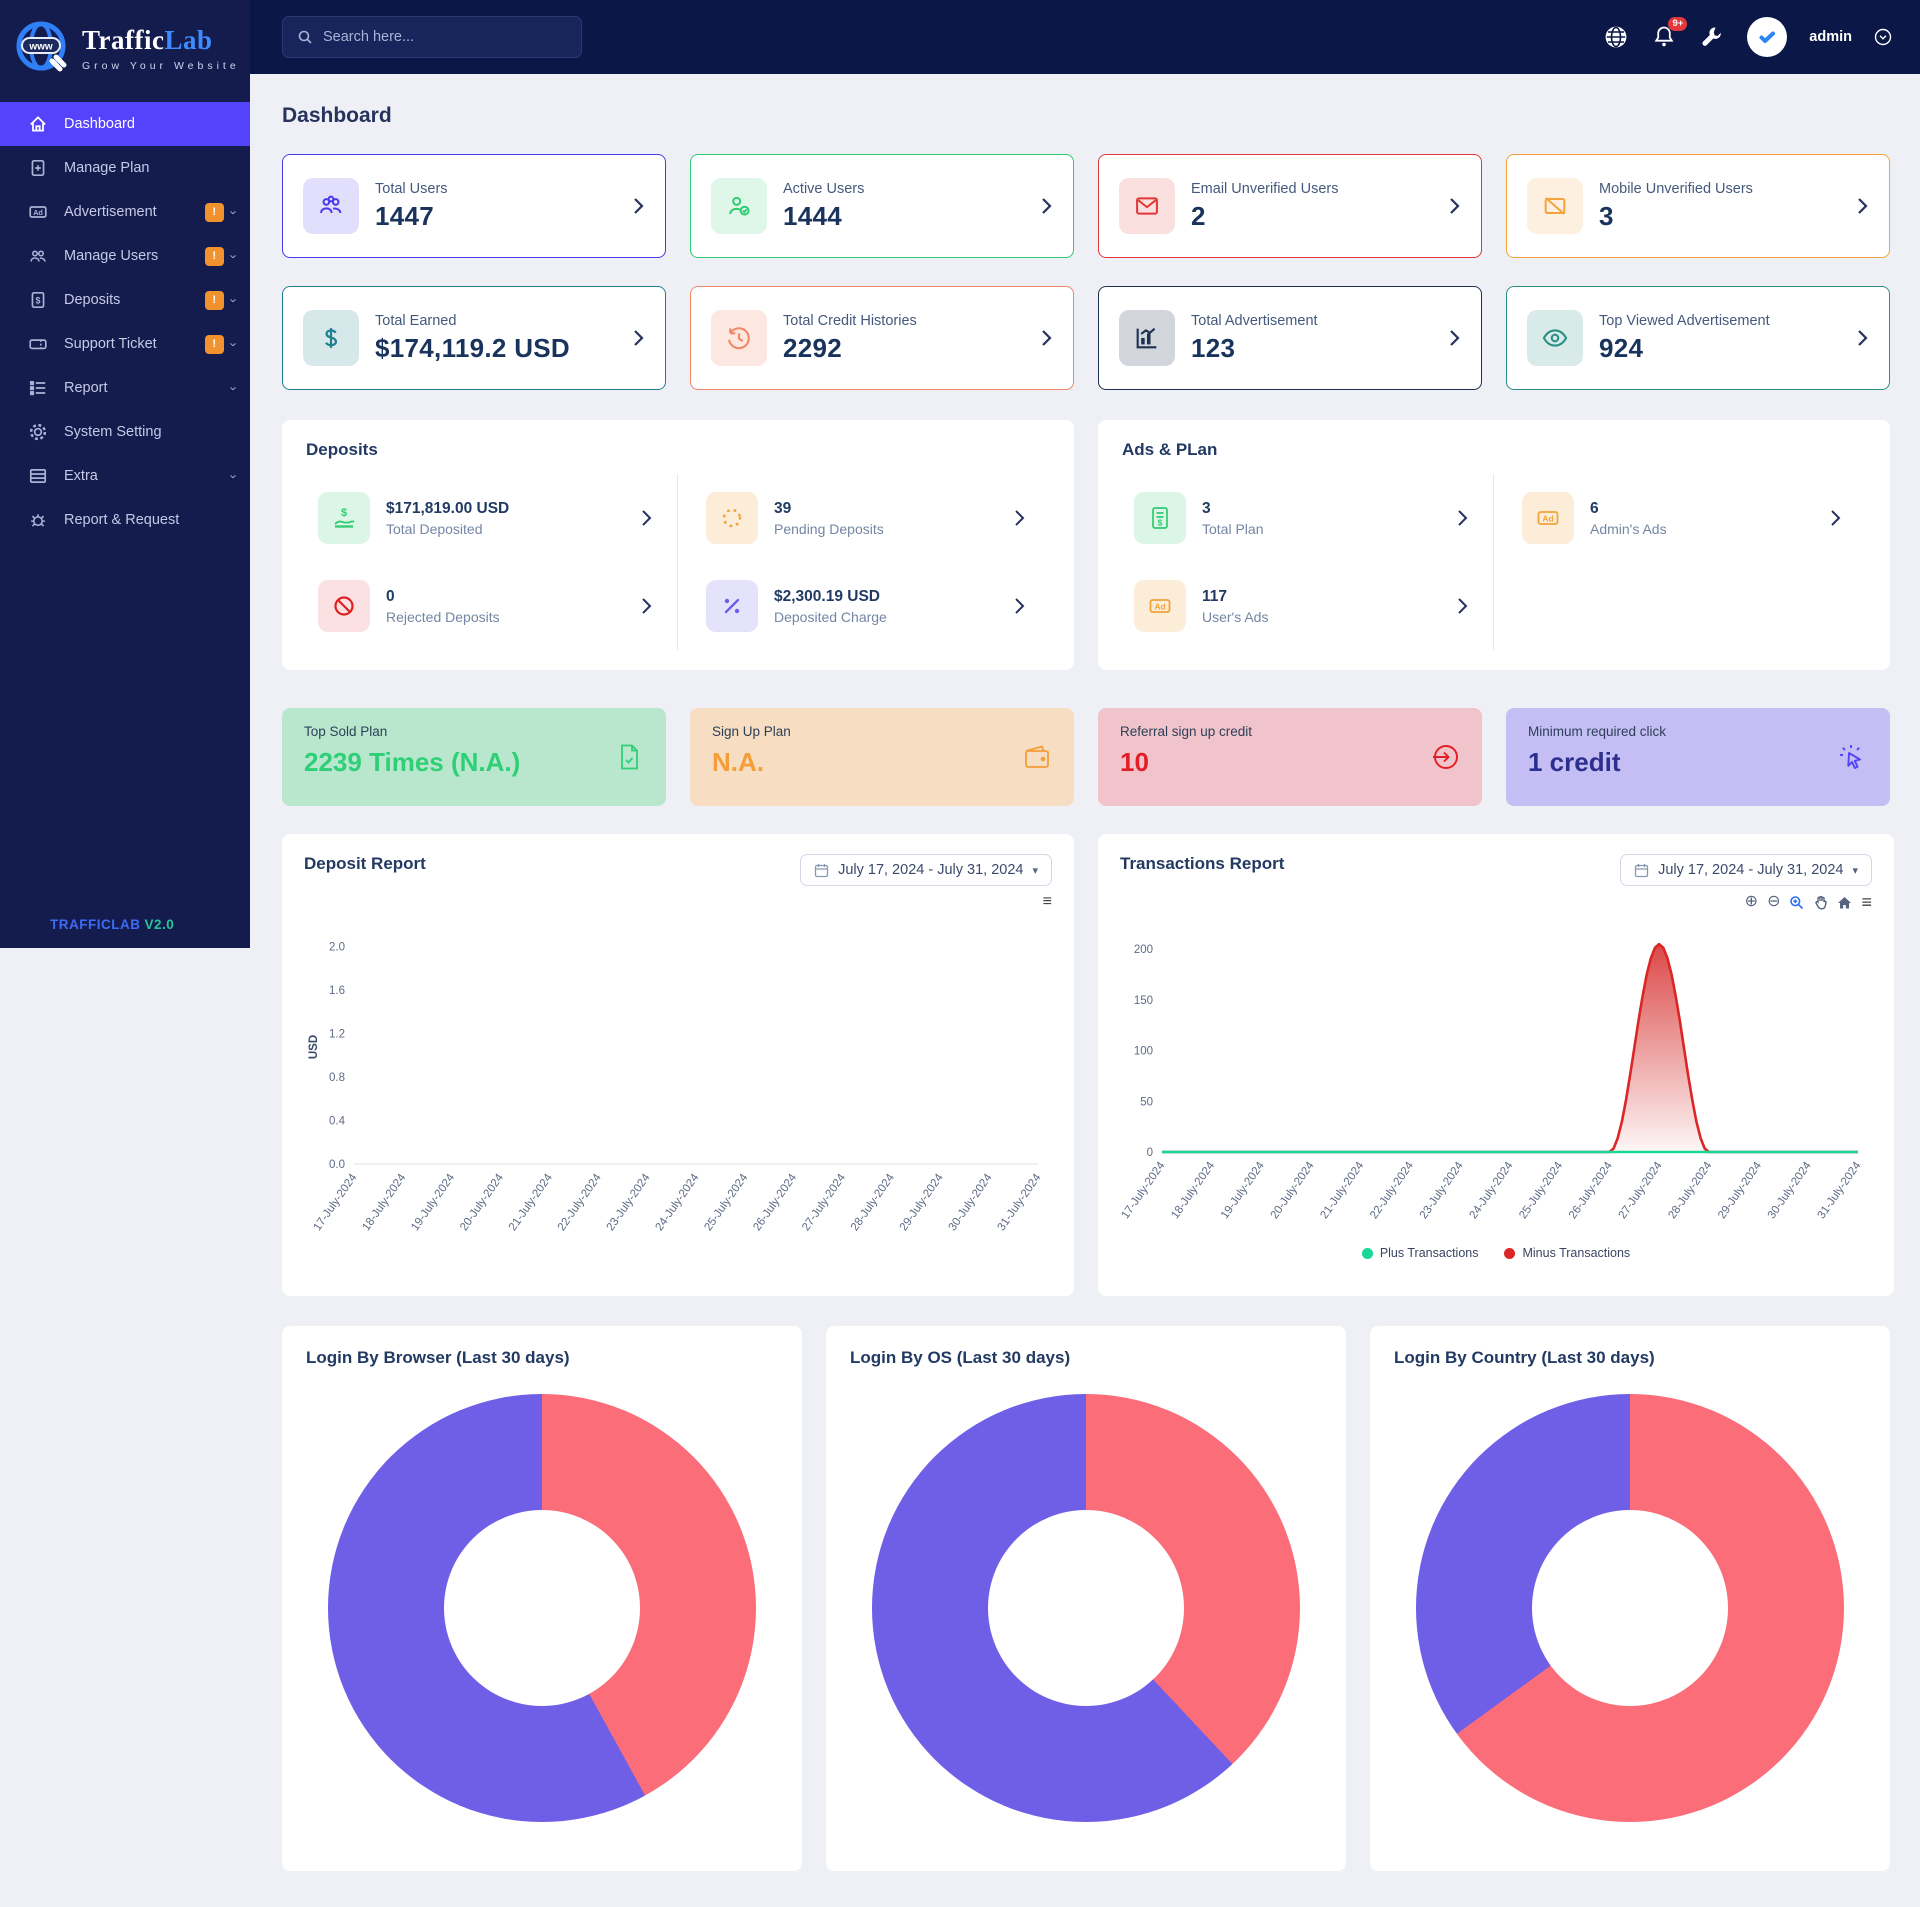  I want to click on wrench-icon, so click(1712, 37).